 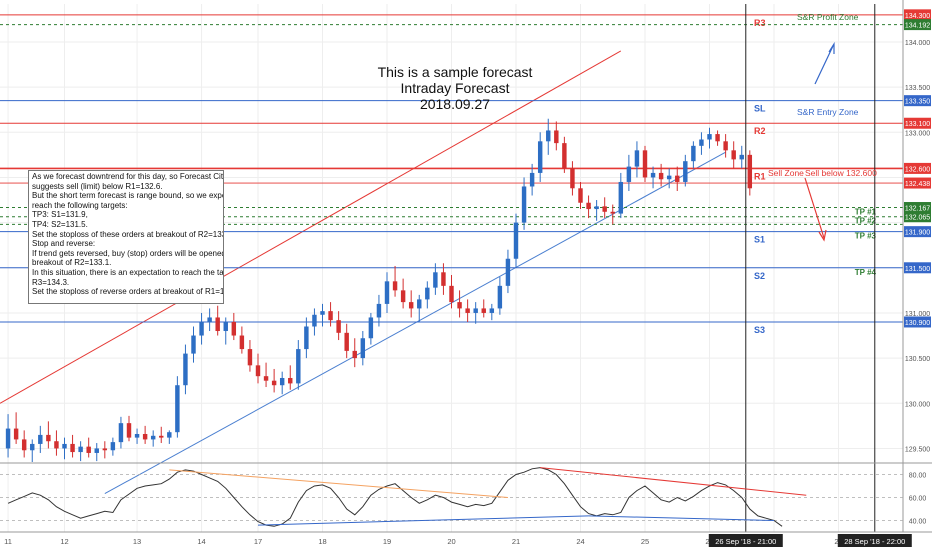 I want to click on level-label: S1, so click(x=759, y=240).